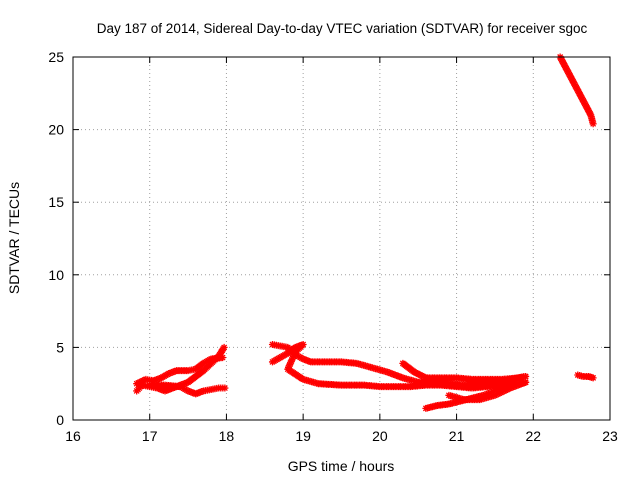 This screenshot has width=640, height=480. Describe the element at coordinates (56, 130) in the screenshot. I see `y-tick-label: 20` at that location.